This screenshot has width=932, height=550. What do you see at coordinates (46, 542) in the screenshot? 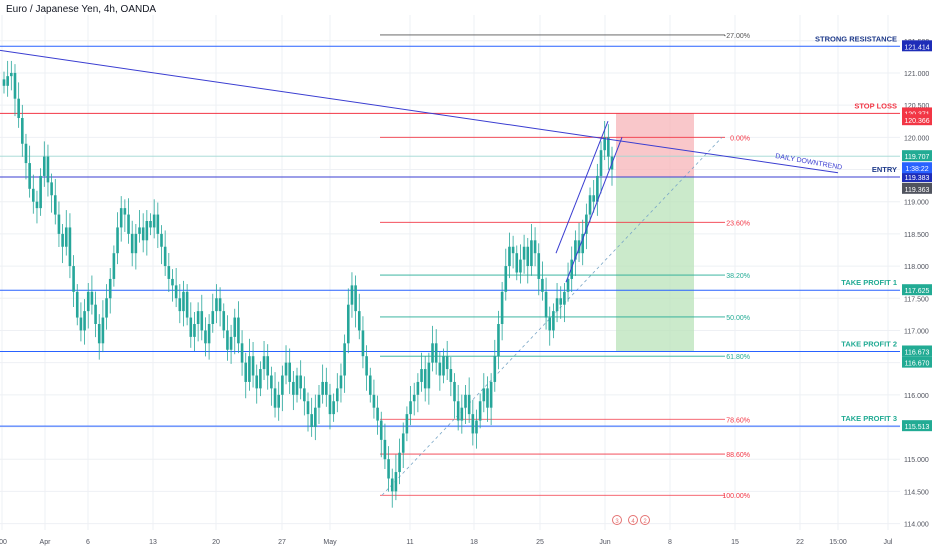
I see `x-tick-label: Apr` at bounding box center [46, 542].